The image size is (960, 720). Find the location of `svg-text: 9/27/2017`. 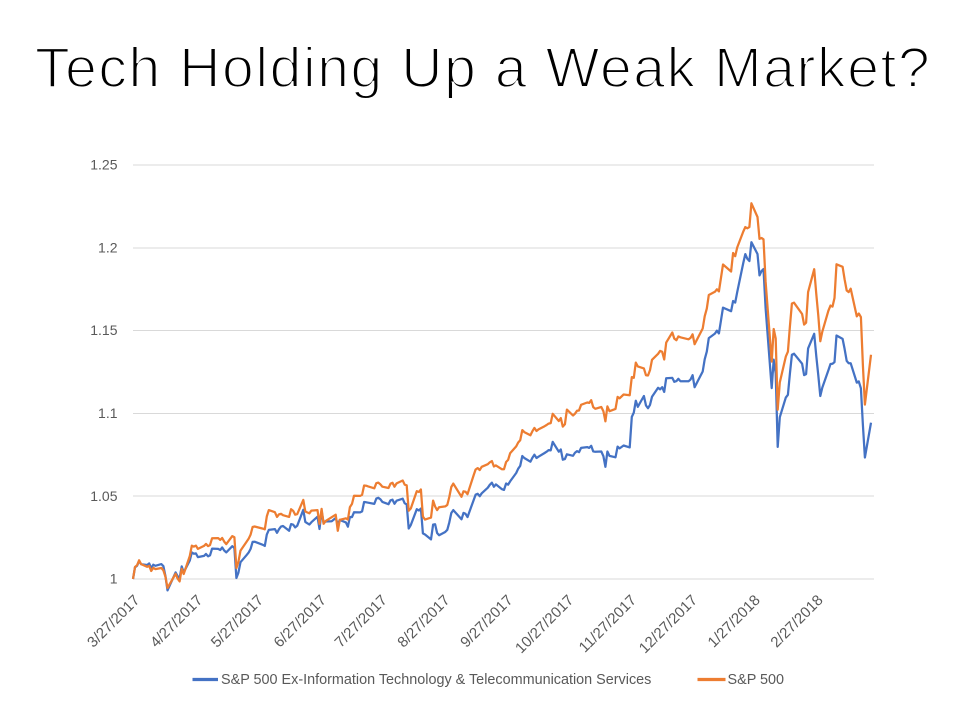

svg-text: 9/27/2017 is located at coordinates (486, 621).